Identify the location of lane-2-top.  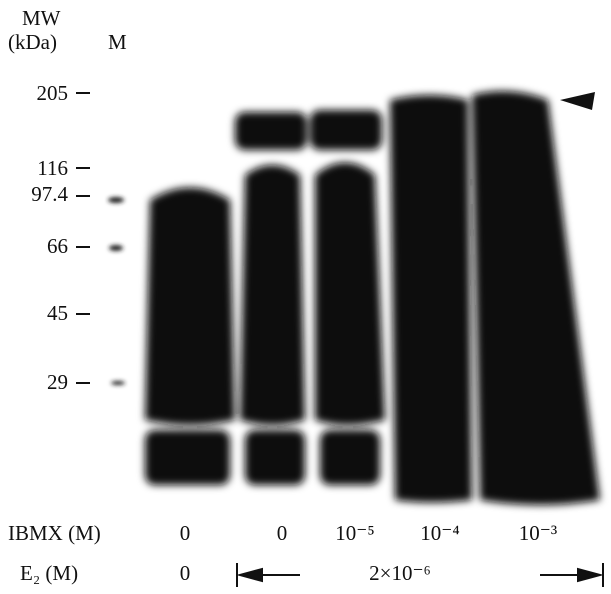
(271, 131).